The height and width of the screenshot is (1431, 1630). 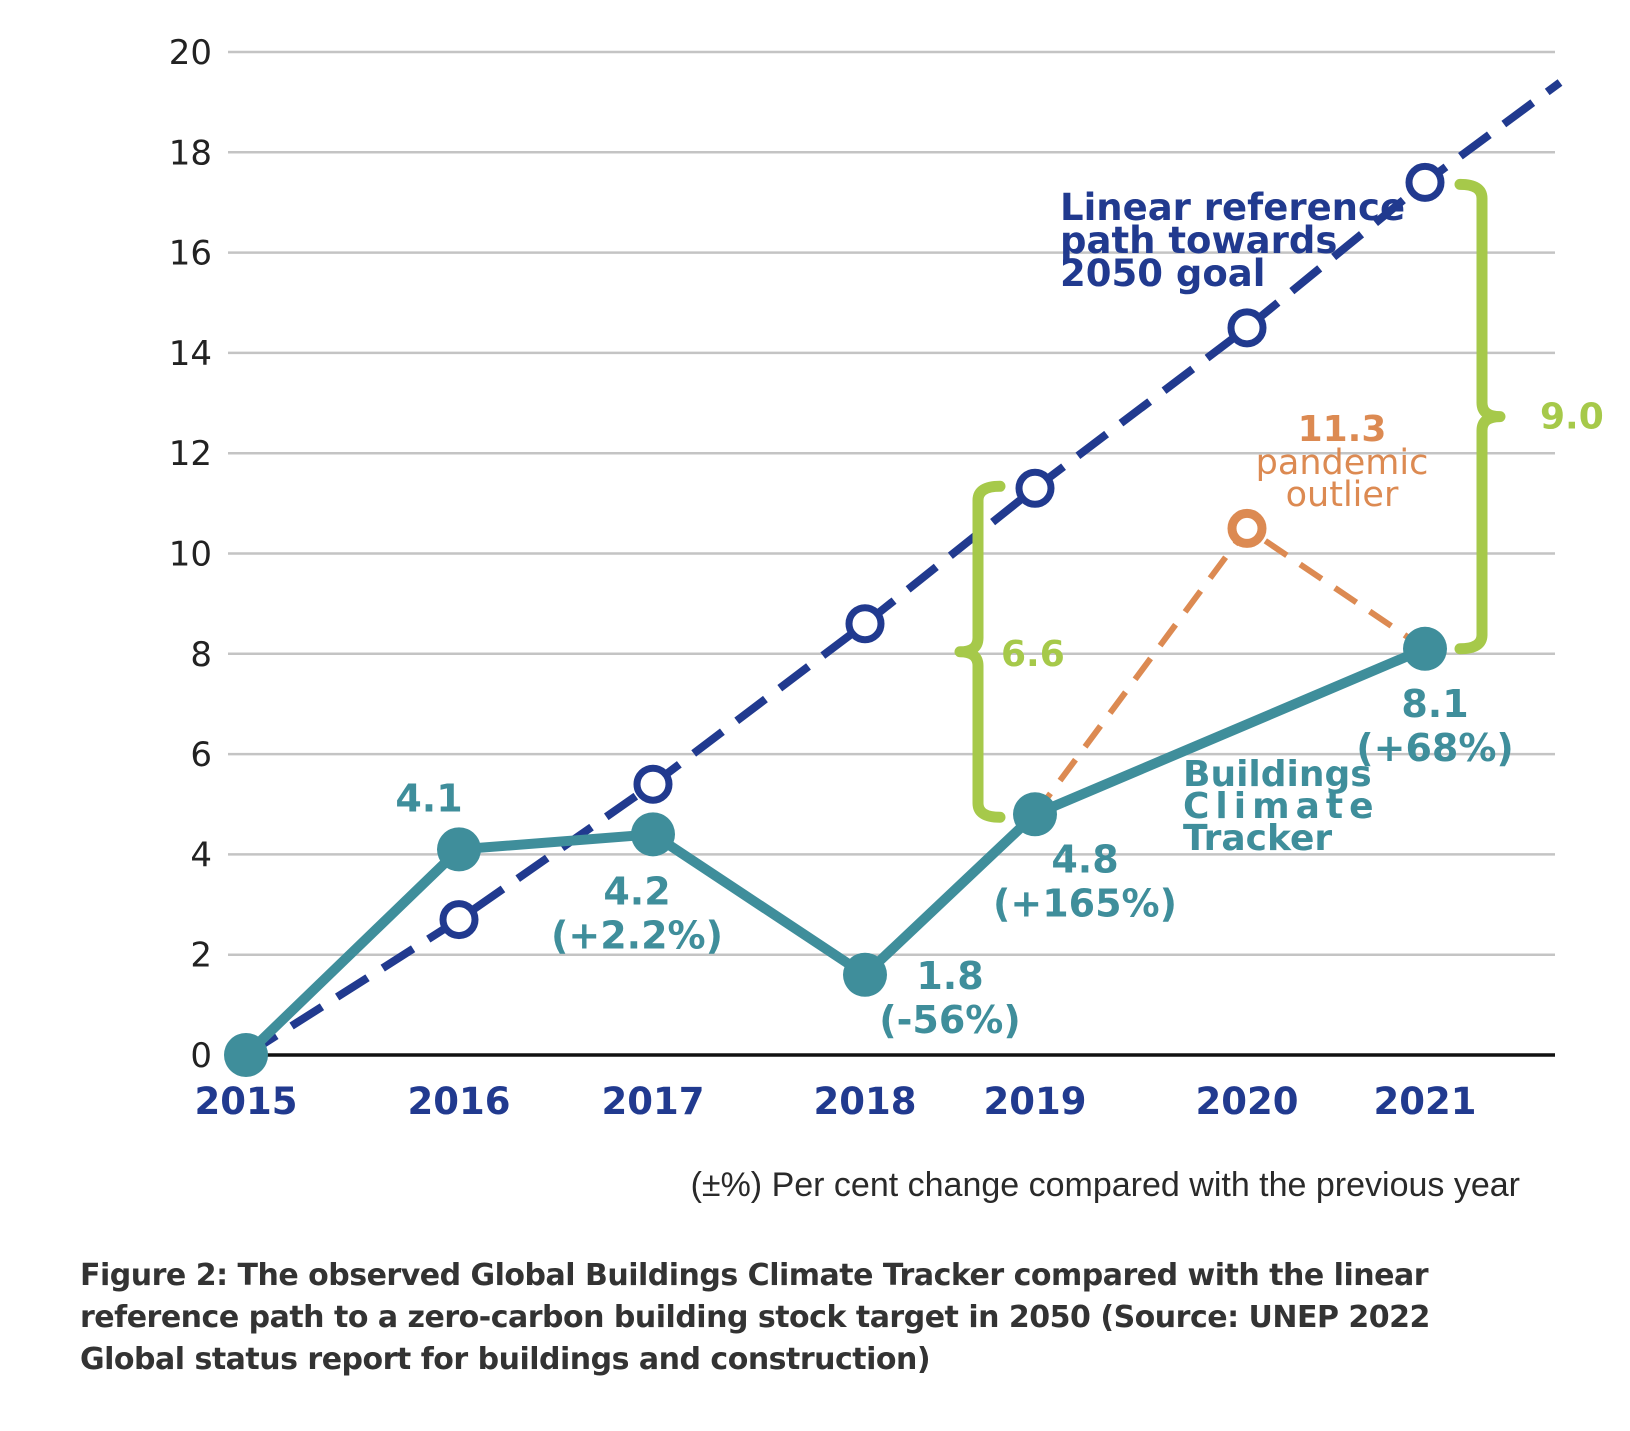 What do you see at coordinates (190, 555) in the screenshot?
I see `y-tick-label-10: 10` at bounding box center [190, 555].